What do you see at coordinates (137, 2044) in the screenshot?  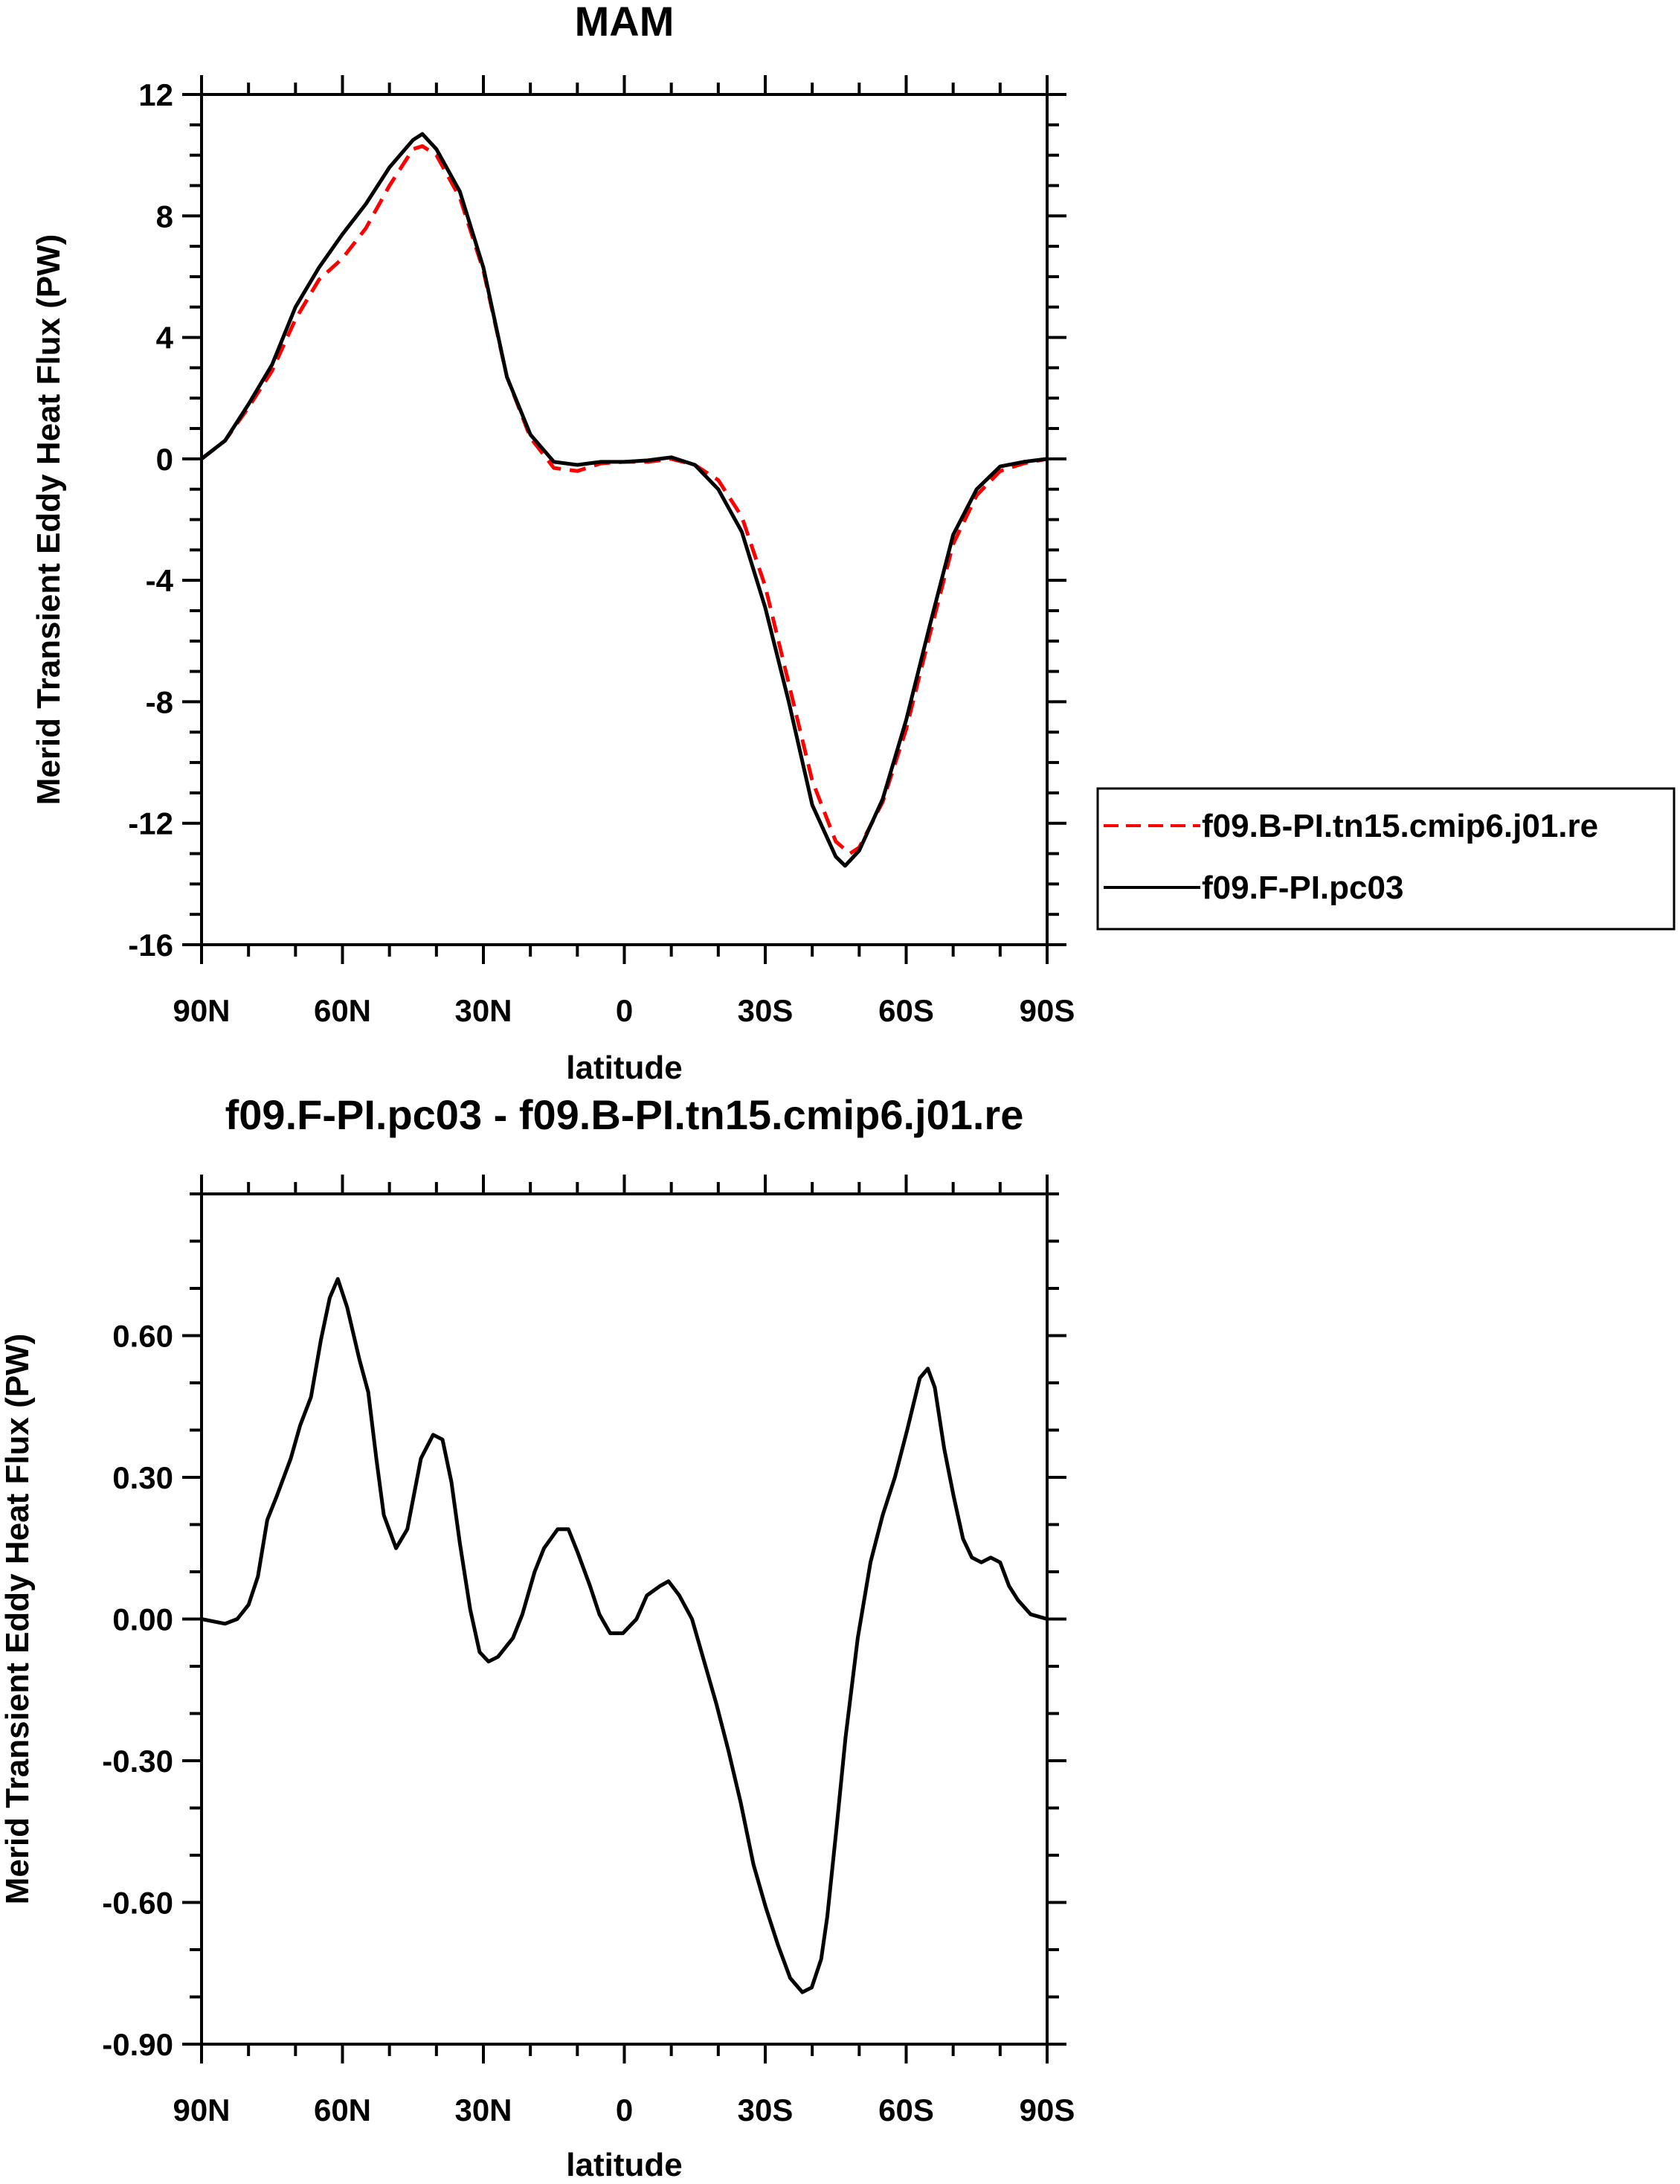 I see `y-tick-label: -0.90` at bounding box center [137, 2044].